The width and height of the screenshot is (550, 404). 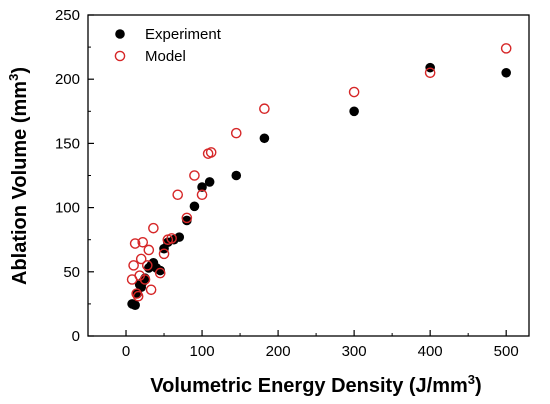 What do you see at coordinates (20, 183) in the screenshot?
I see `y-axis-title-text: Ablation Volume (mm` at bounding box center [20, 183].